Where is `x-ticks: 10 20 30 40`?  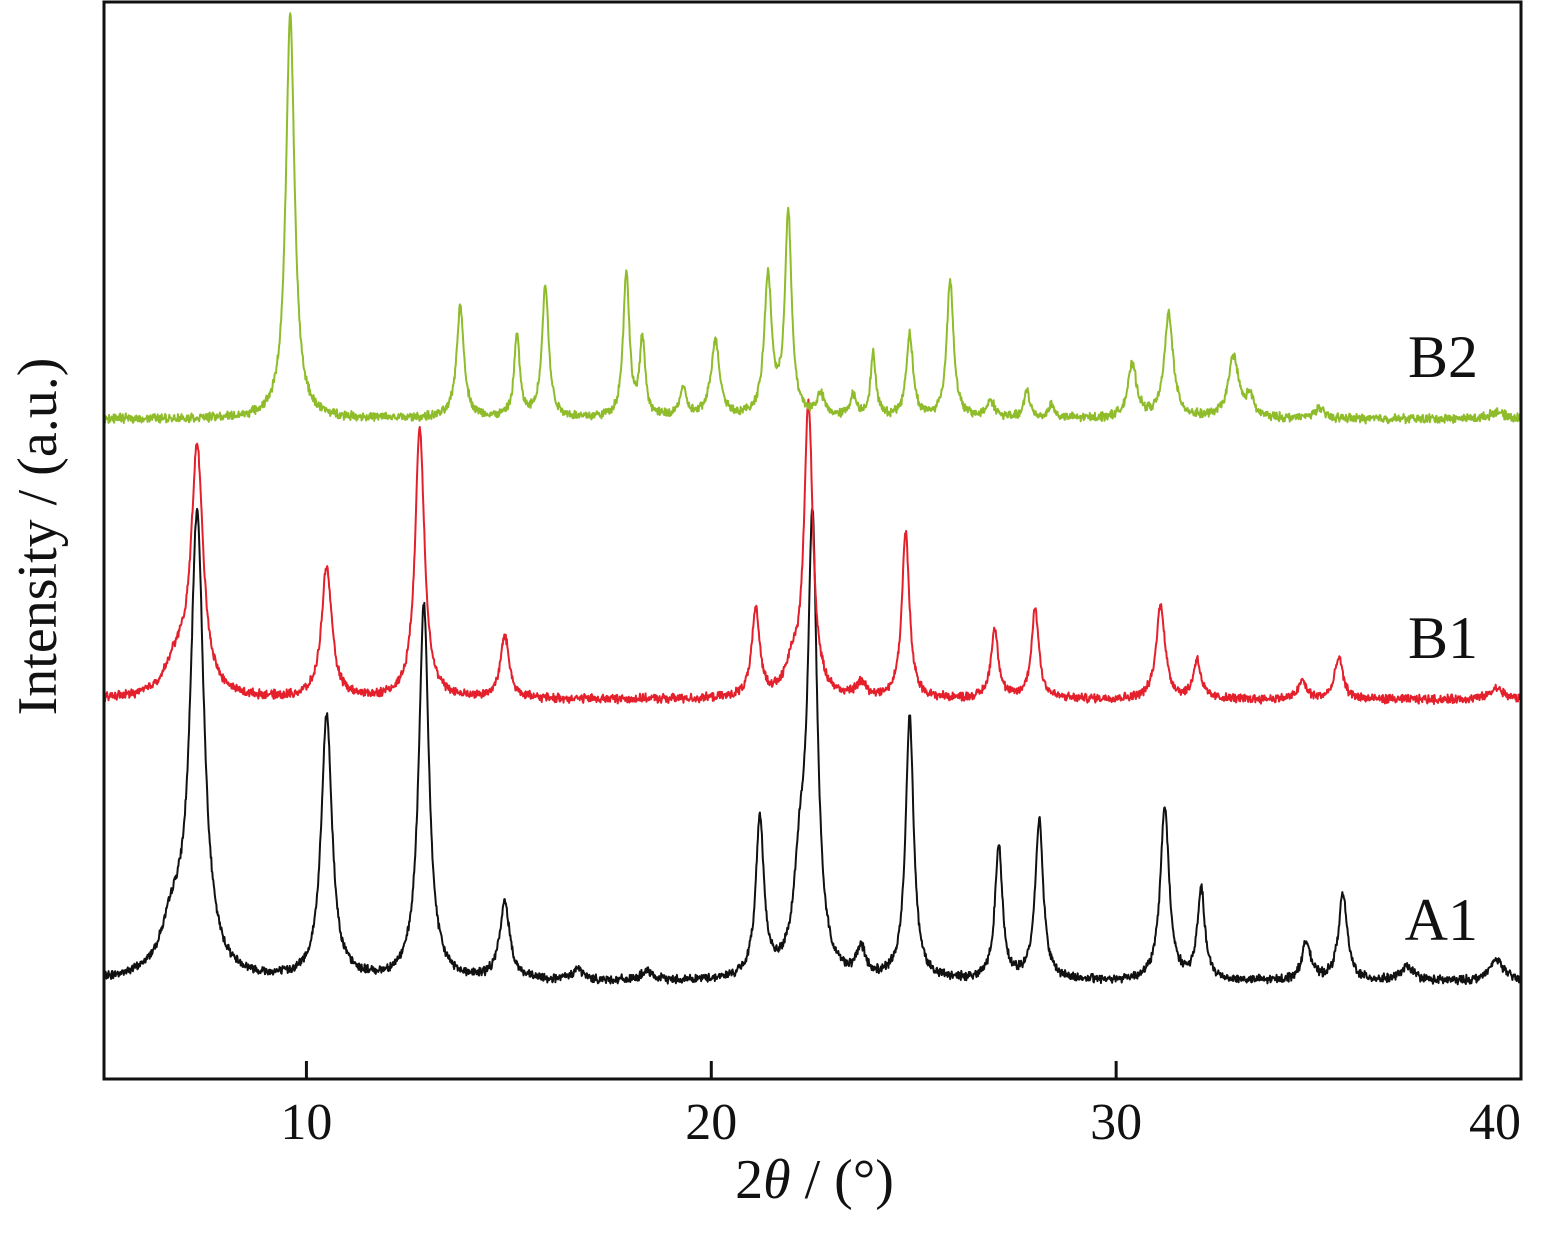 x-ticks: 10 20 30 40 is located at coordinates (901, 1106).